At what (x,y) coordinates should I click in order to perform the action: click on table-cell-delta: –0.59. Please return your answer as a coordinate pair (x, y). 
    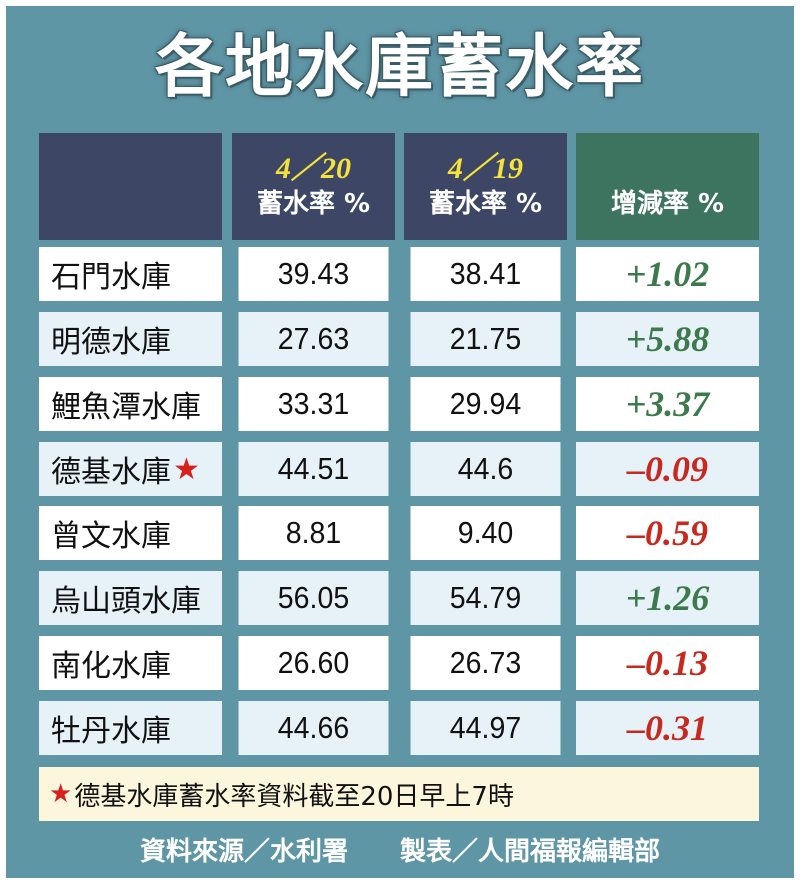
    Looking at the image, I should click on (667, 533).